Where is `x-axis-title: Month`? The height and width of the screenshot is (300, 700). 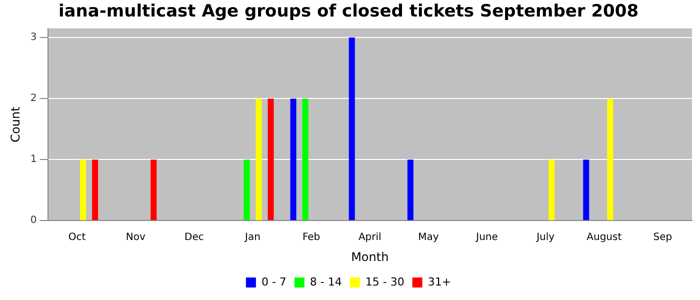 x-axis-title: Month is located at coordinates (370, 257).